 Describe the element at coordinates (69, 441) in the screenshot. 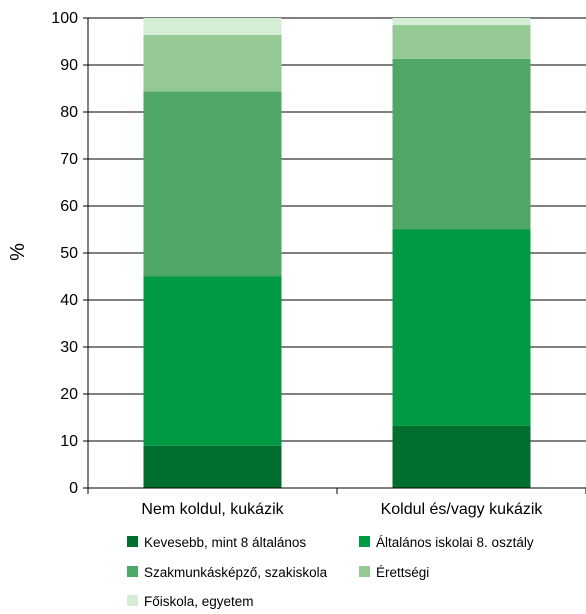

I see `y-tick-label: 10` at that location.